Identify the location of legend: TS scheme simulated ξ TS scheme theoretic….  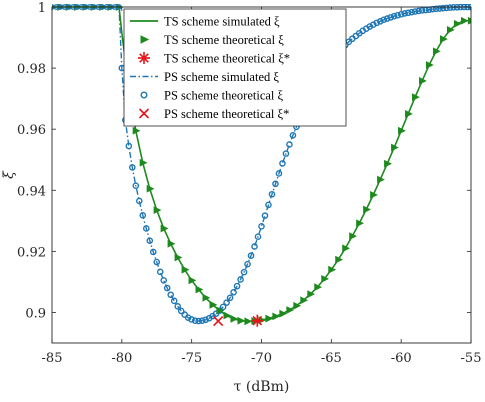
(235, 67).